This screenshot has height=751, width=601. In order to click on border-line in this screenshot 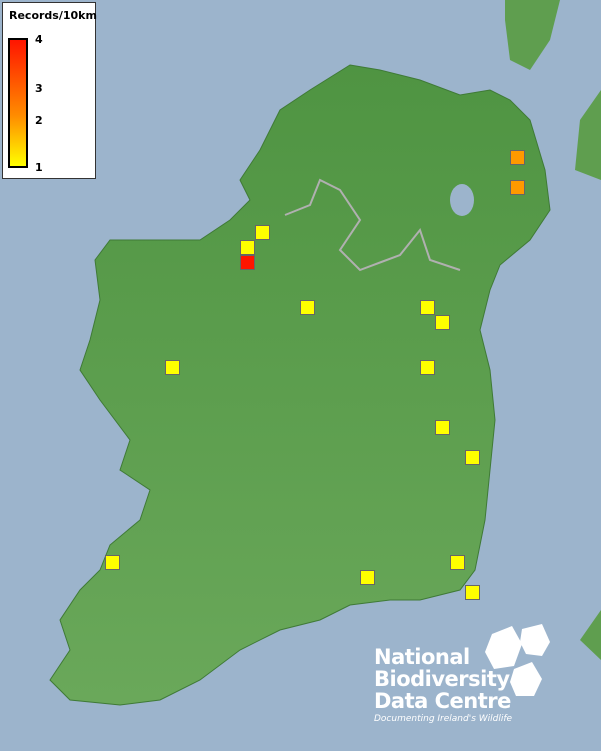, I will do `click(372, 225)`.